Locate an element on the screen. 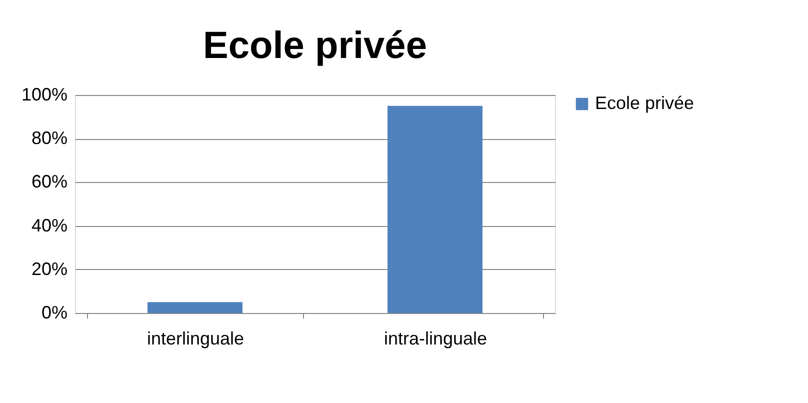  y-tick-label: 0% is located at coordinates (54, 312).